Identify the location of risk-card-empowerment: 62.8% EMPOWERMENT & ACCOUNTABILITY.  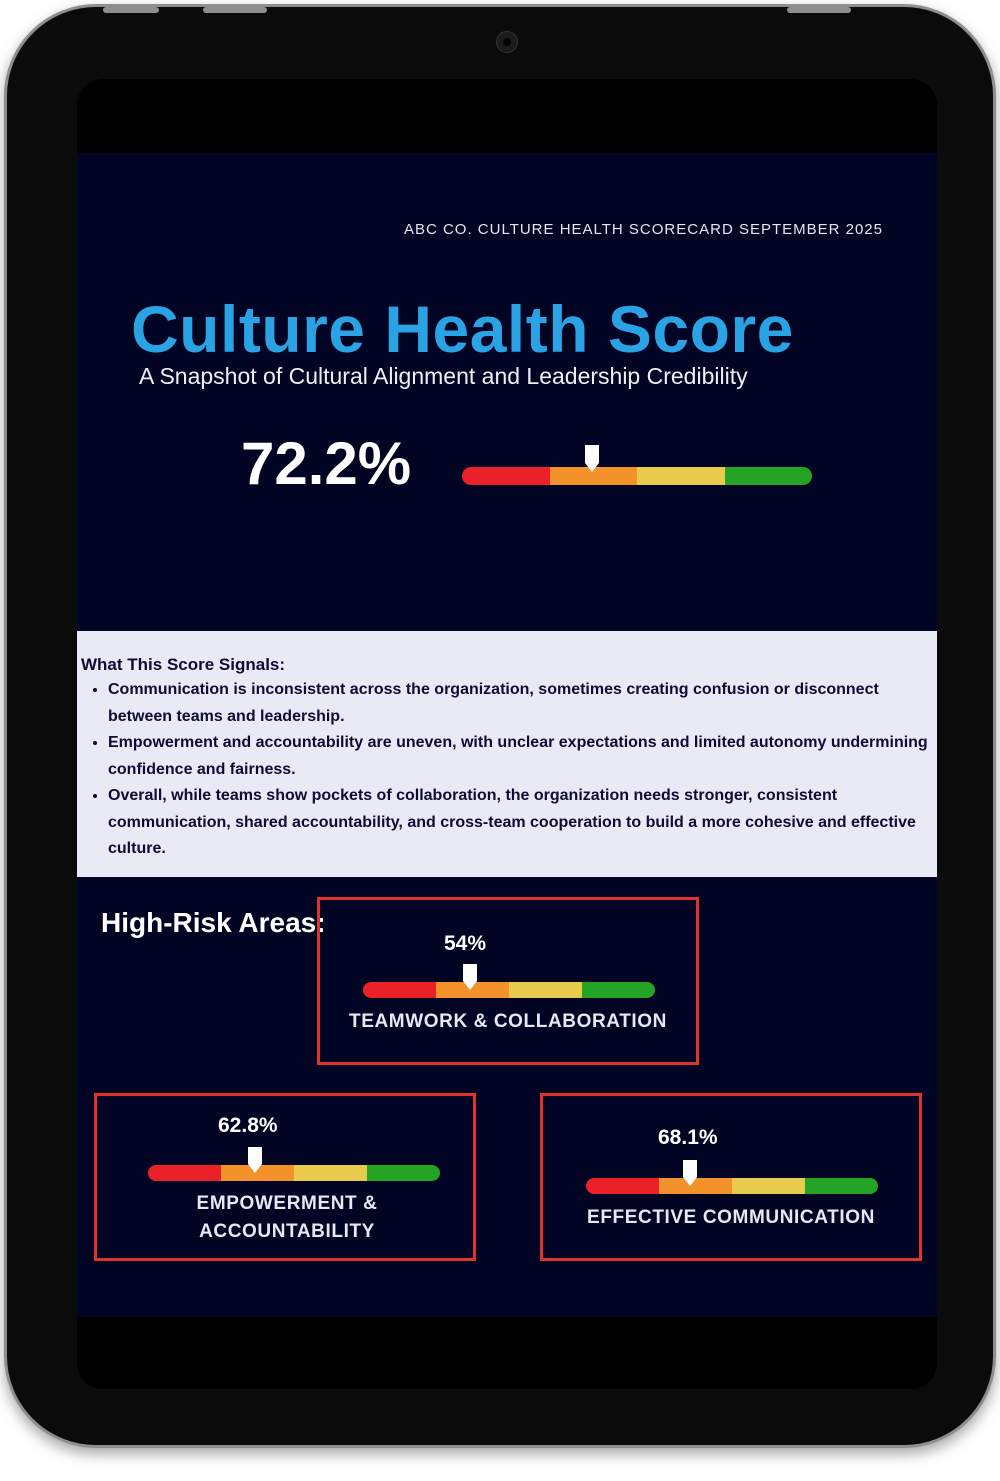
(285, 1177).